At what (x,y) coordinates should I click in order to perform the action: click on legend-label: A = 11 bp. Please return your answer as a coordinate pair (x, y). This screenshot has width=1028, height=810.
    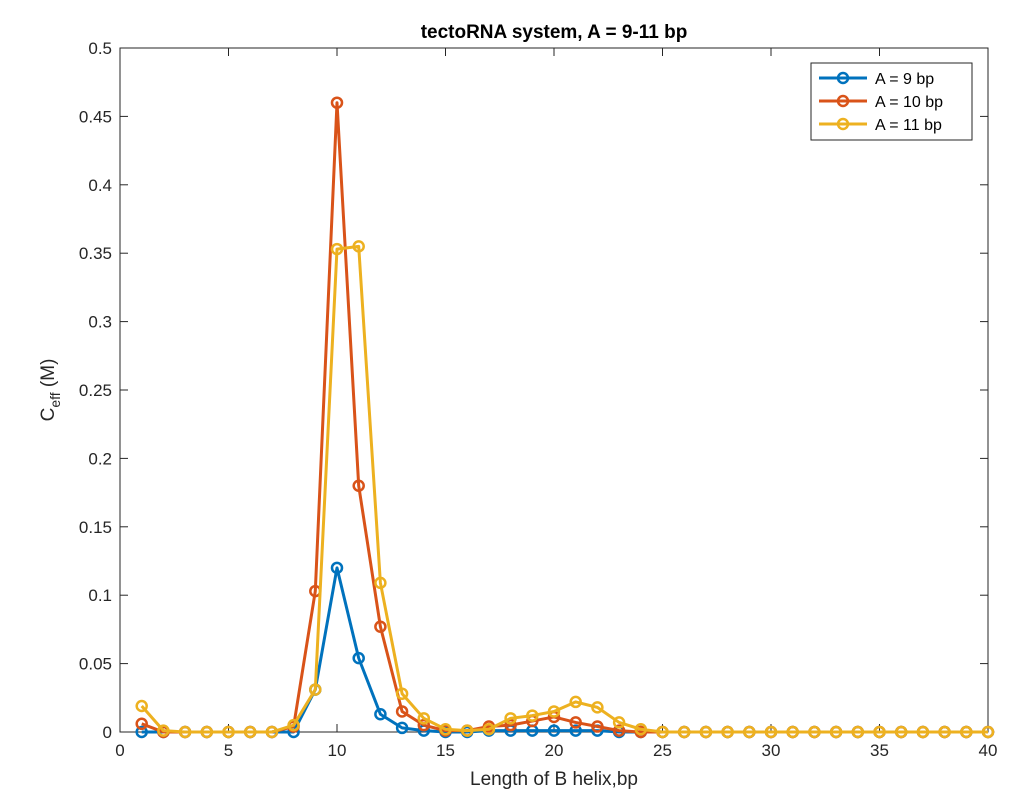
    Looking at the image, I should click on (908, 125).